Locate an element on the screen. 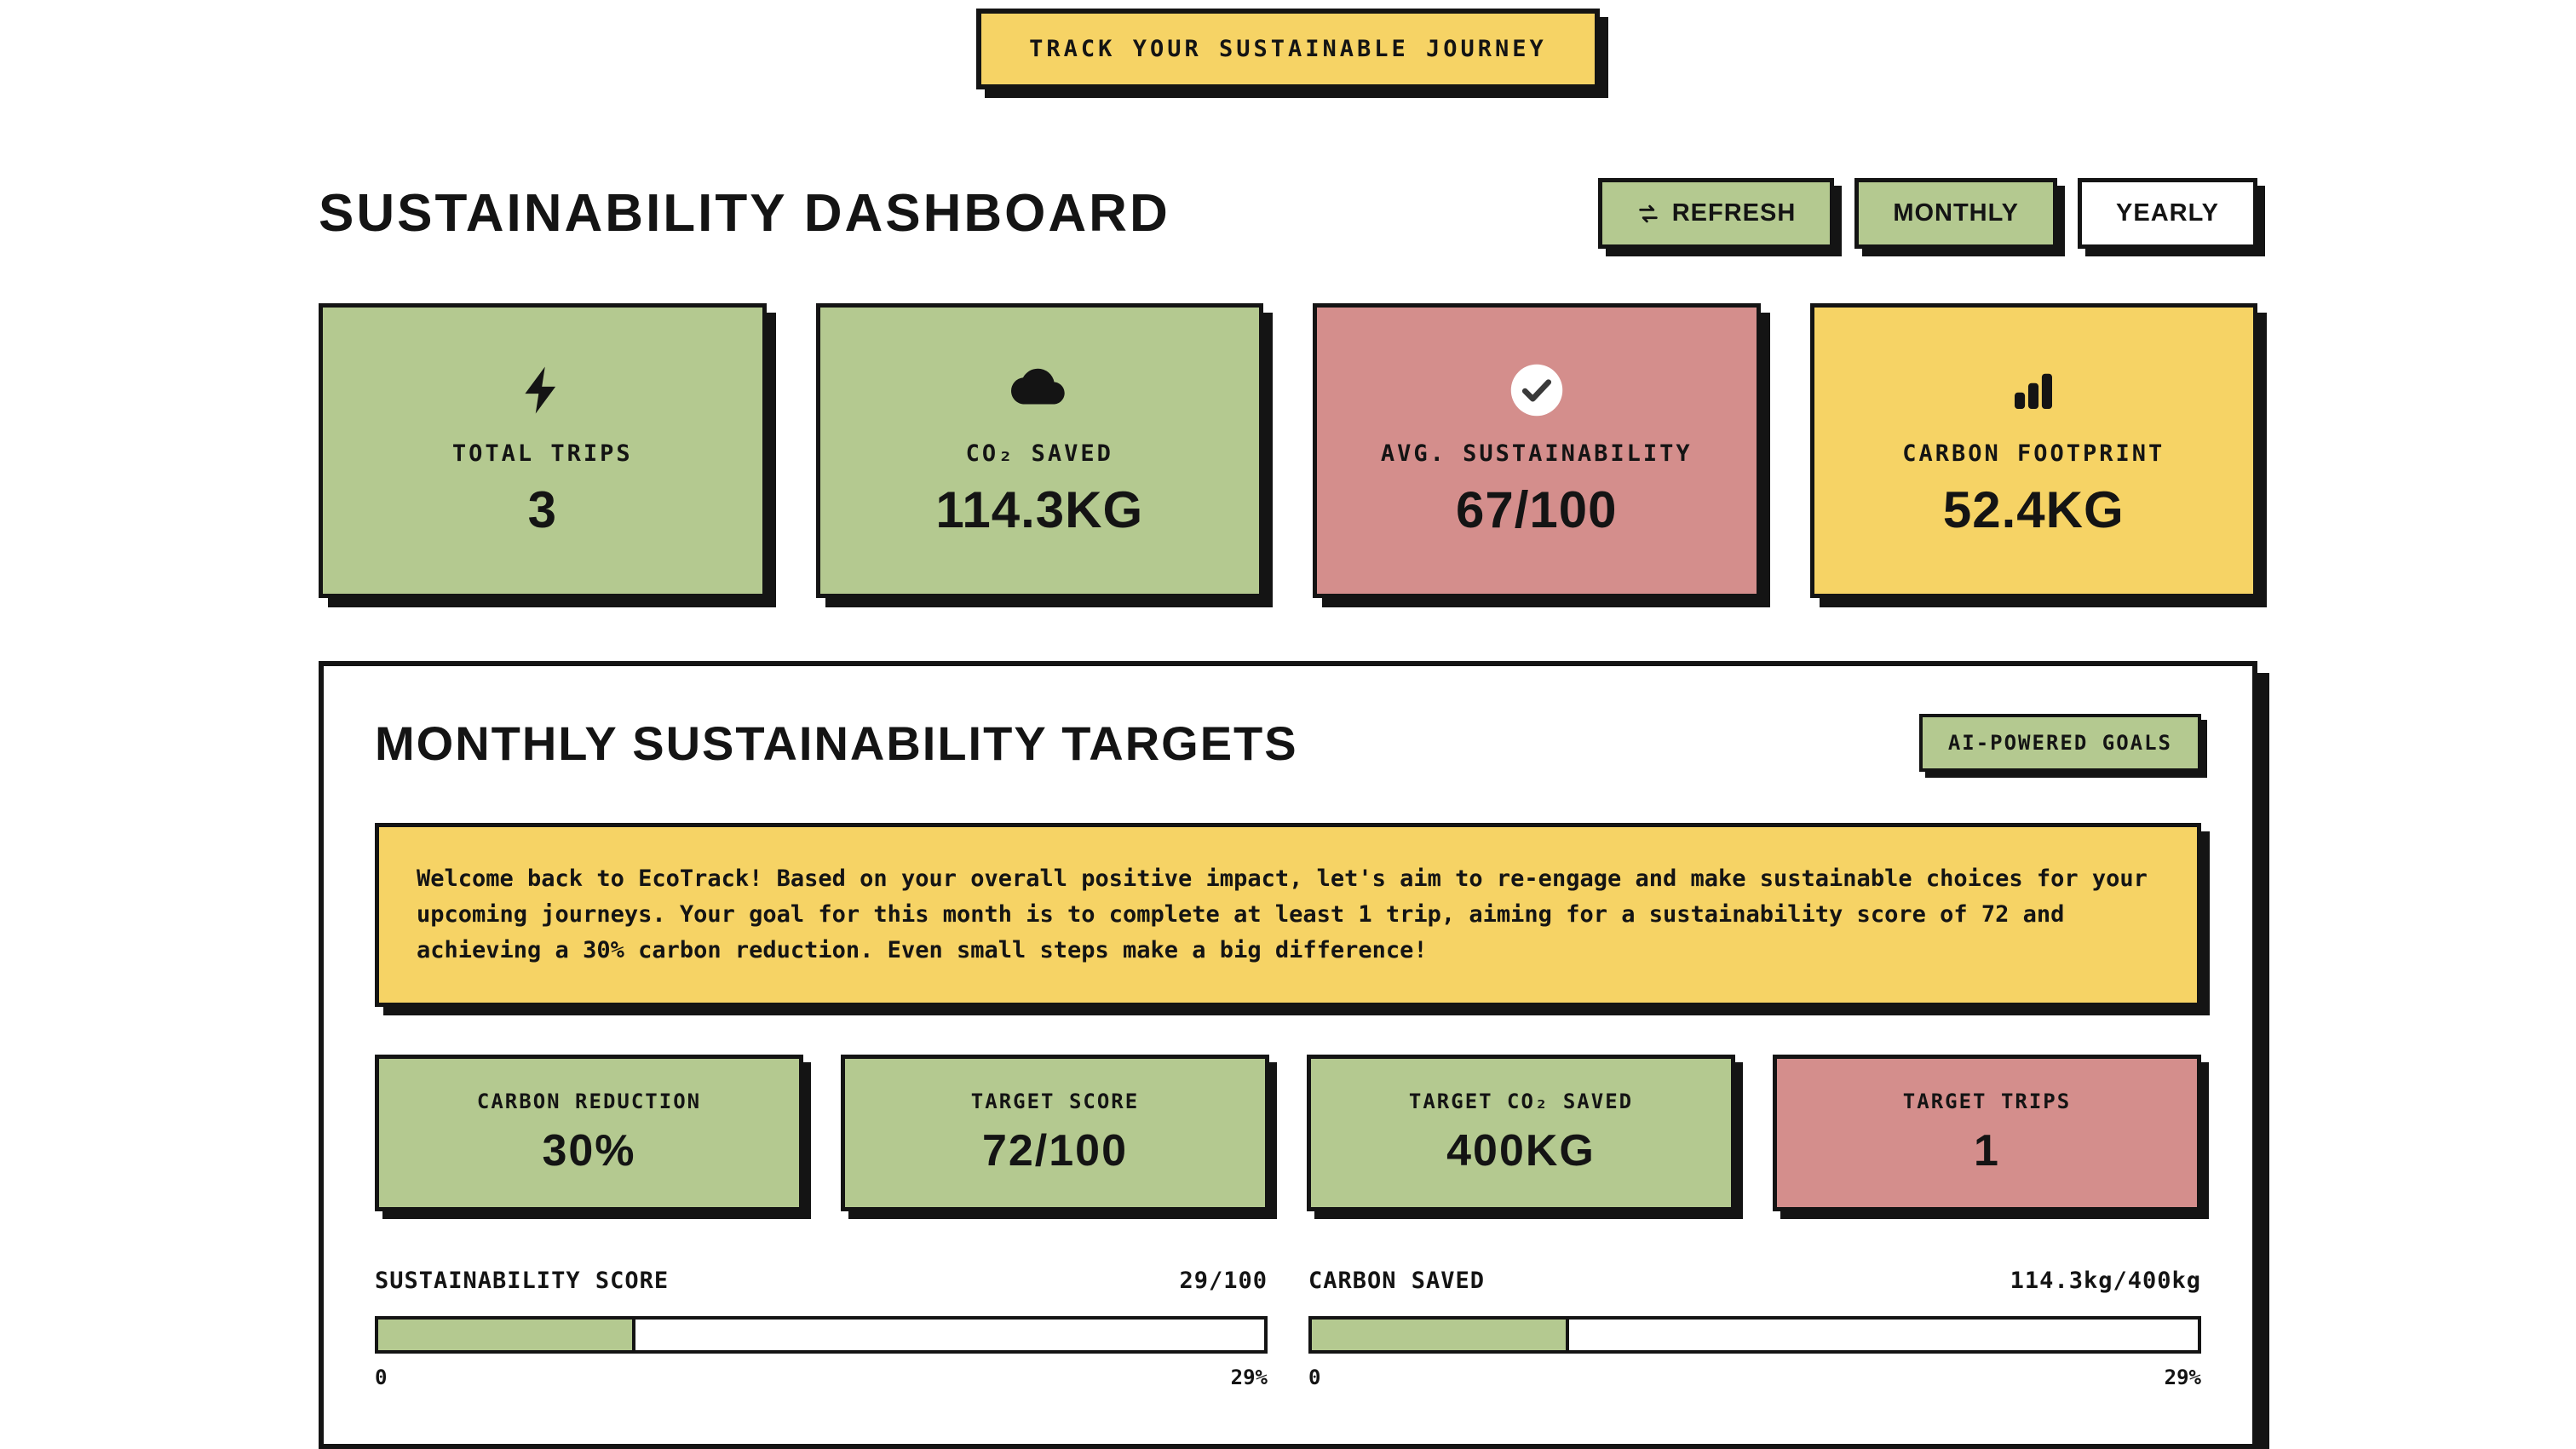  tab-monthly-label: MONTHLY is located at coordinates (1956, 213).